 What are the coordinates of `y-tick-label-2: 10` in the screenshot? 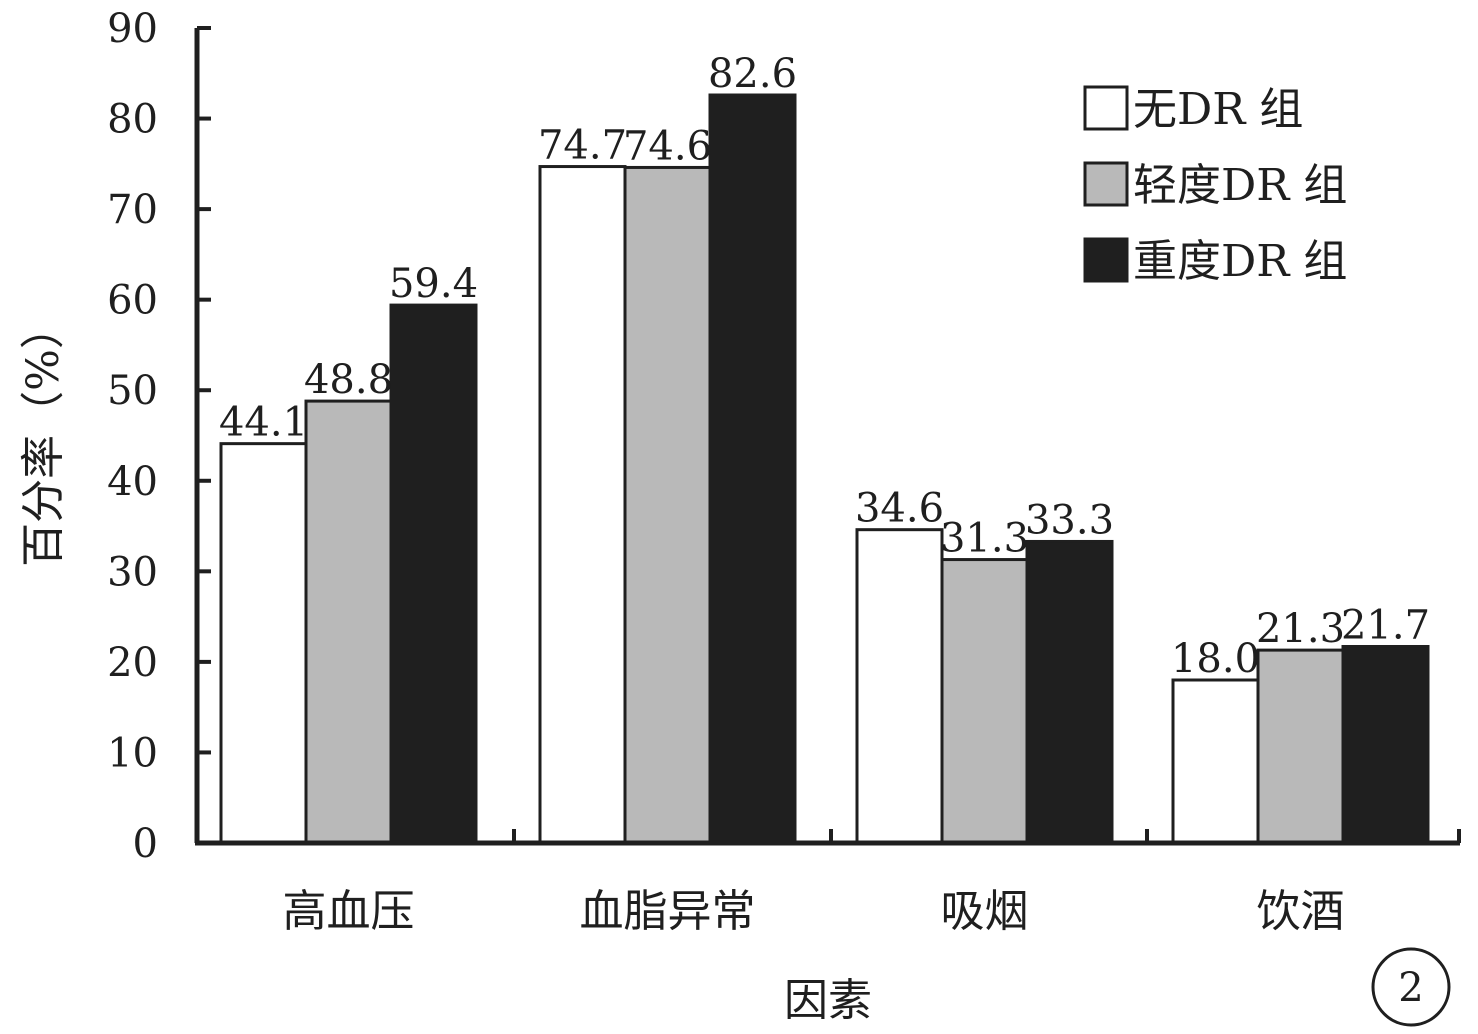 It's located at (132, 753).